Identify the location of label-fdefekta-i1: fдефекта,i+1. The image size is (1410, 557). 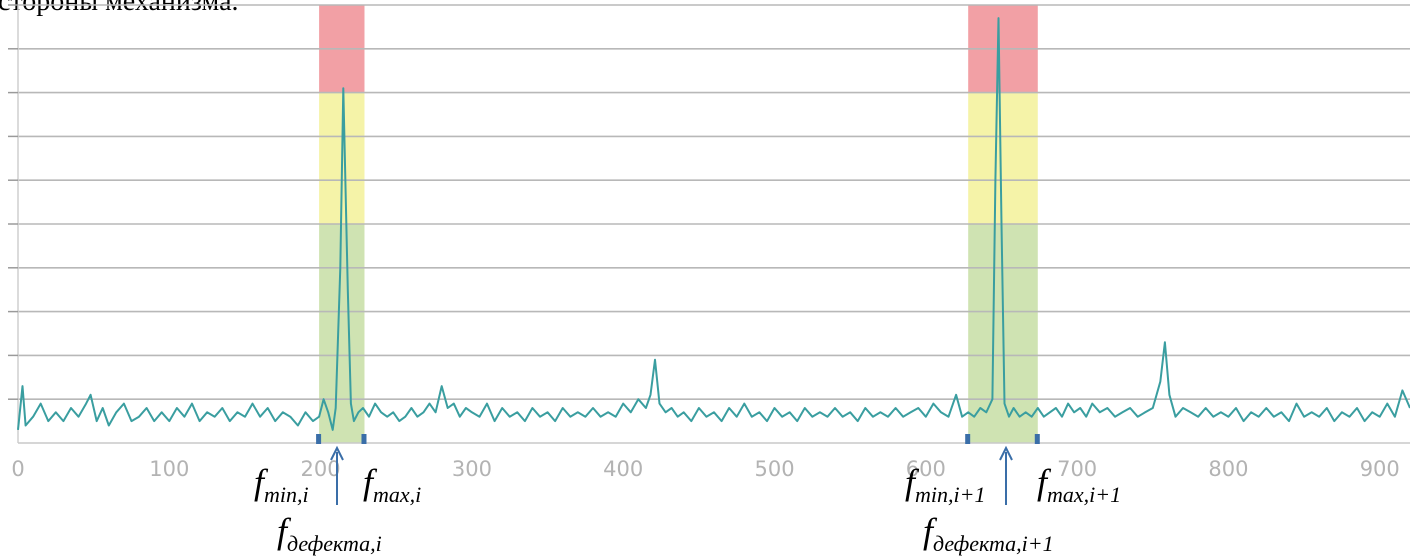
(988, 533).